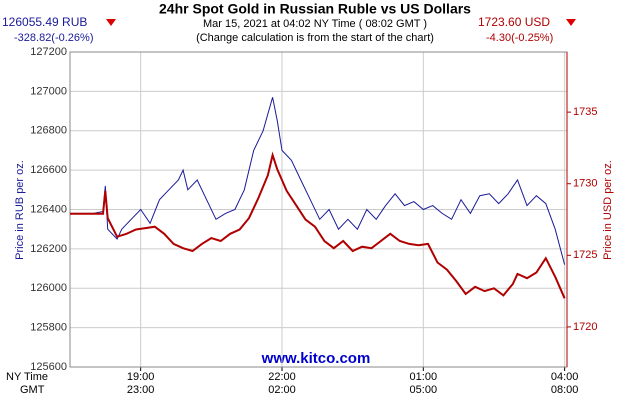  I want to click on left-price: 126055.49 RUB, so click(44, 22).